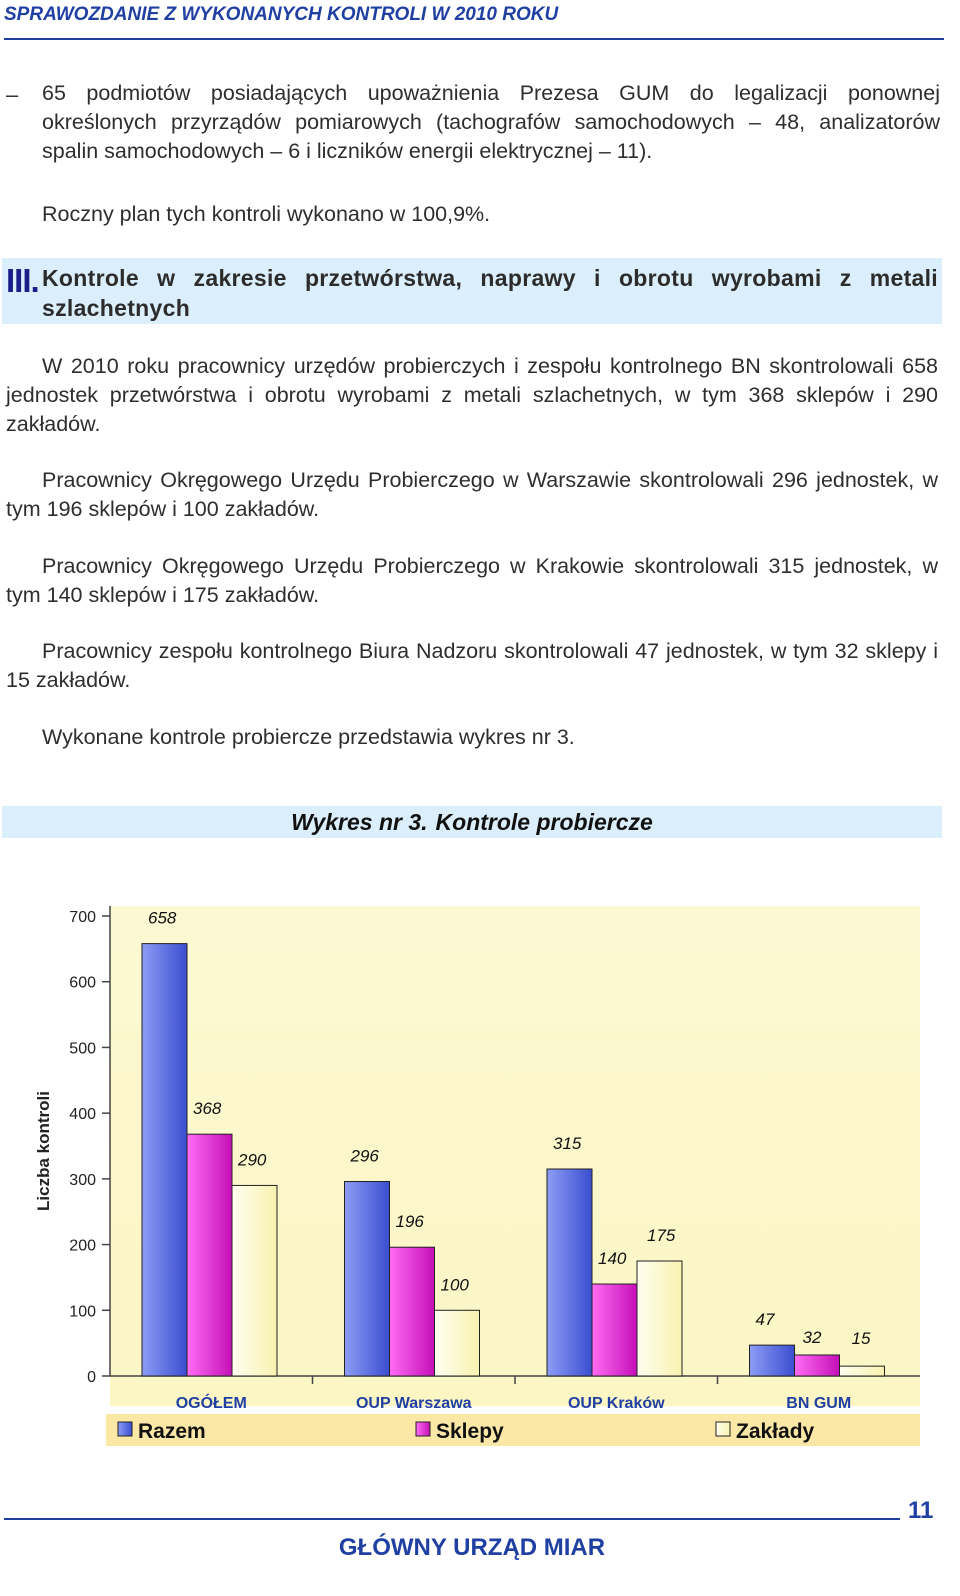 This screenshot has width=960, height=1596. Describe the element at coordinates (23, 280) in the screenshot. I see `section-number: III.` at that location.